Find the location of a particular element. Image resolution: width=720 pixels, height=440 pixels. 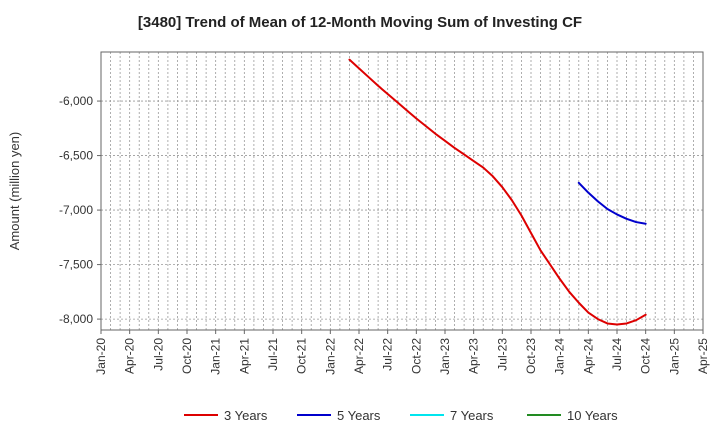

y-tick-label: -7,000 is located at coordinates (76, 210).